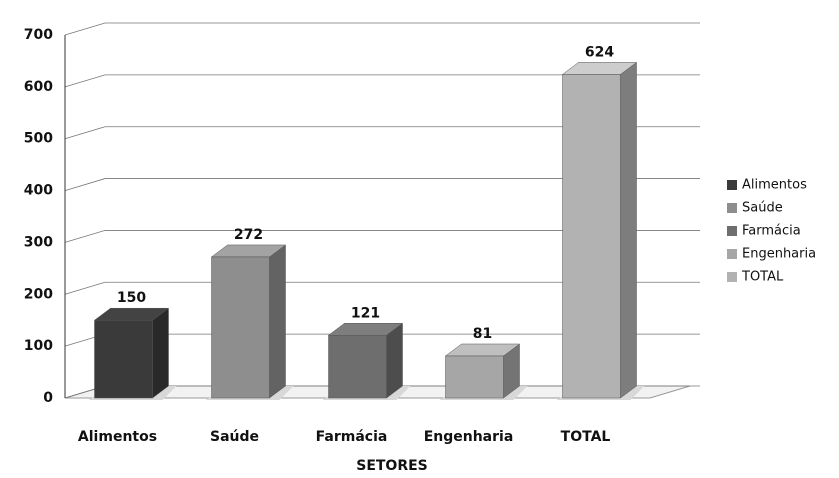  I want to click on x-tick-label: TOTAL, so click(586, 437).